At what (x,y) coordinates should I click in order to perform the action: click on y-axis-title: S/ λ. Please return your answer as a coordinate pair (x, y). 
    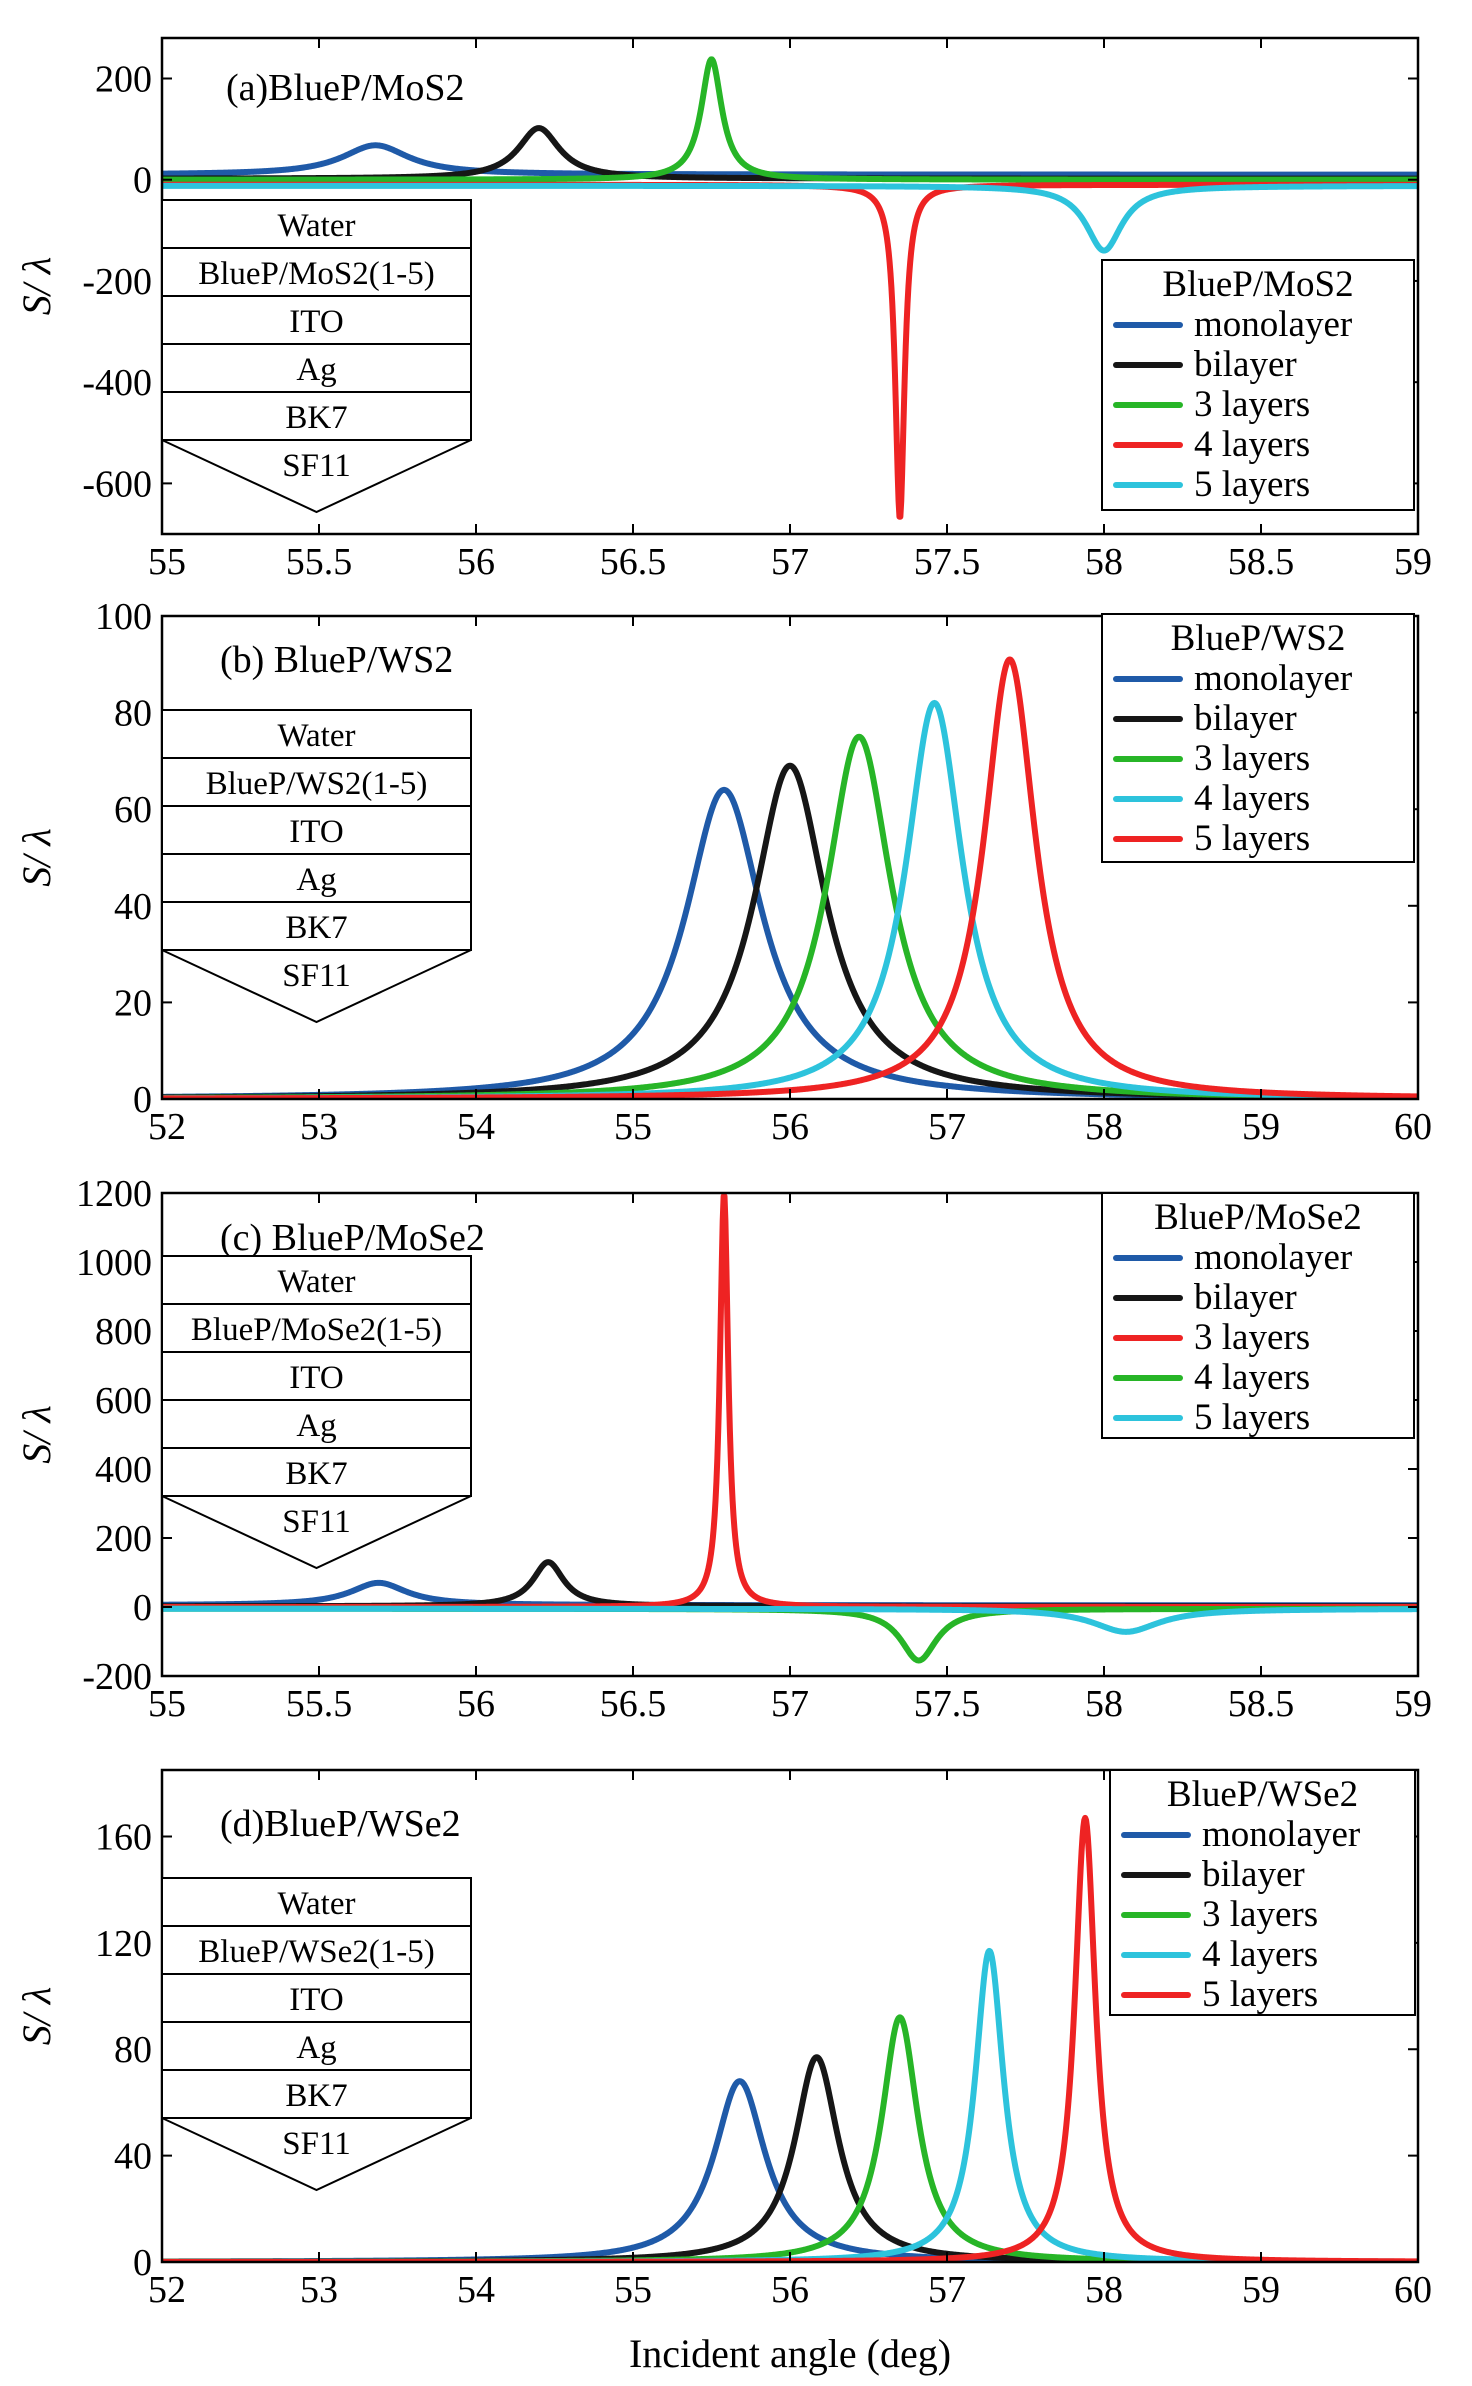
    Looking at the image, I should click on (36, 2016).